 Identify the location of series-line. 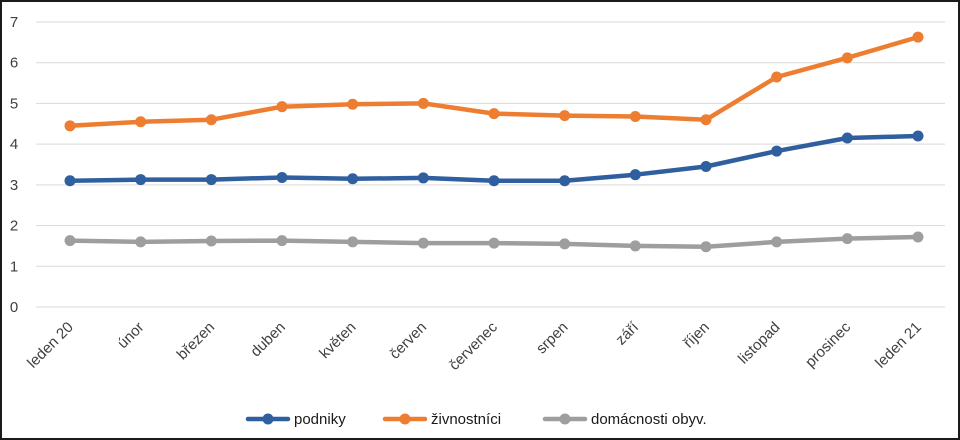
(494, 158).